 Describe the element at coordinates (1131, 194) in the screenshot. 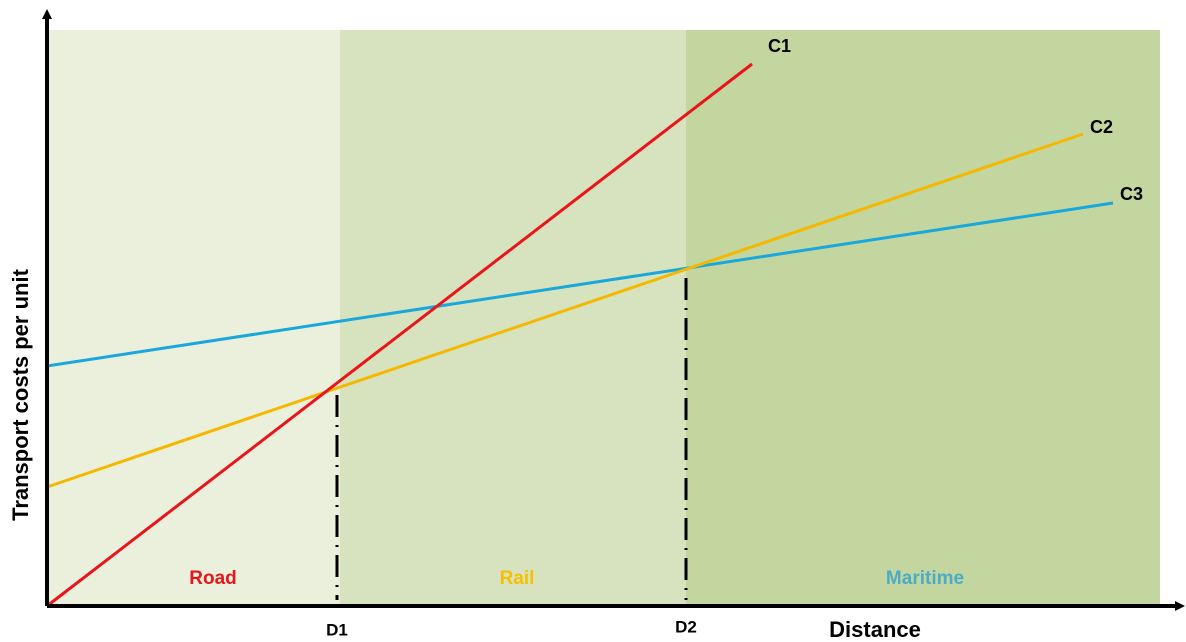

I see `curve-label: C3` at that location.